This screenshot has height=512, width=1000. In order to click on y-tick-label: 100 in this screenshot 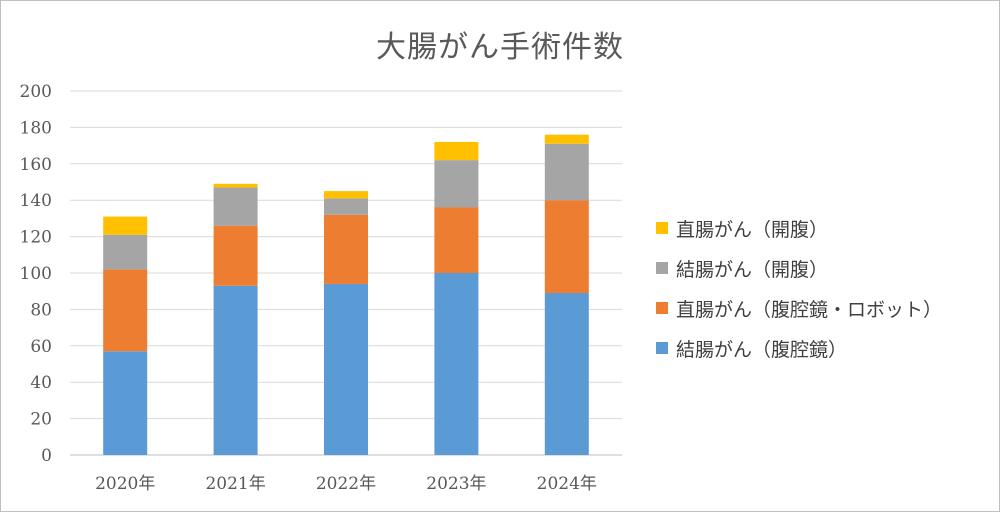, I will do `click(36, 274)`.